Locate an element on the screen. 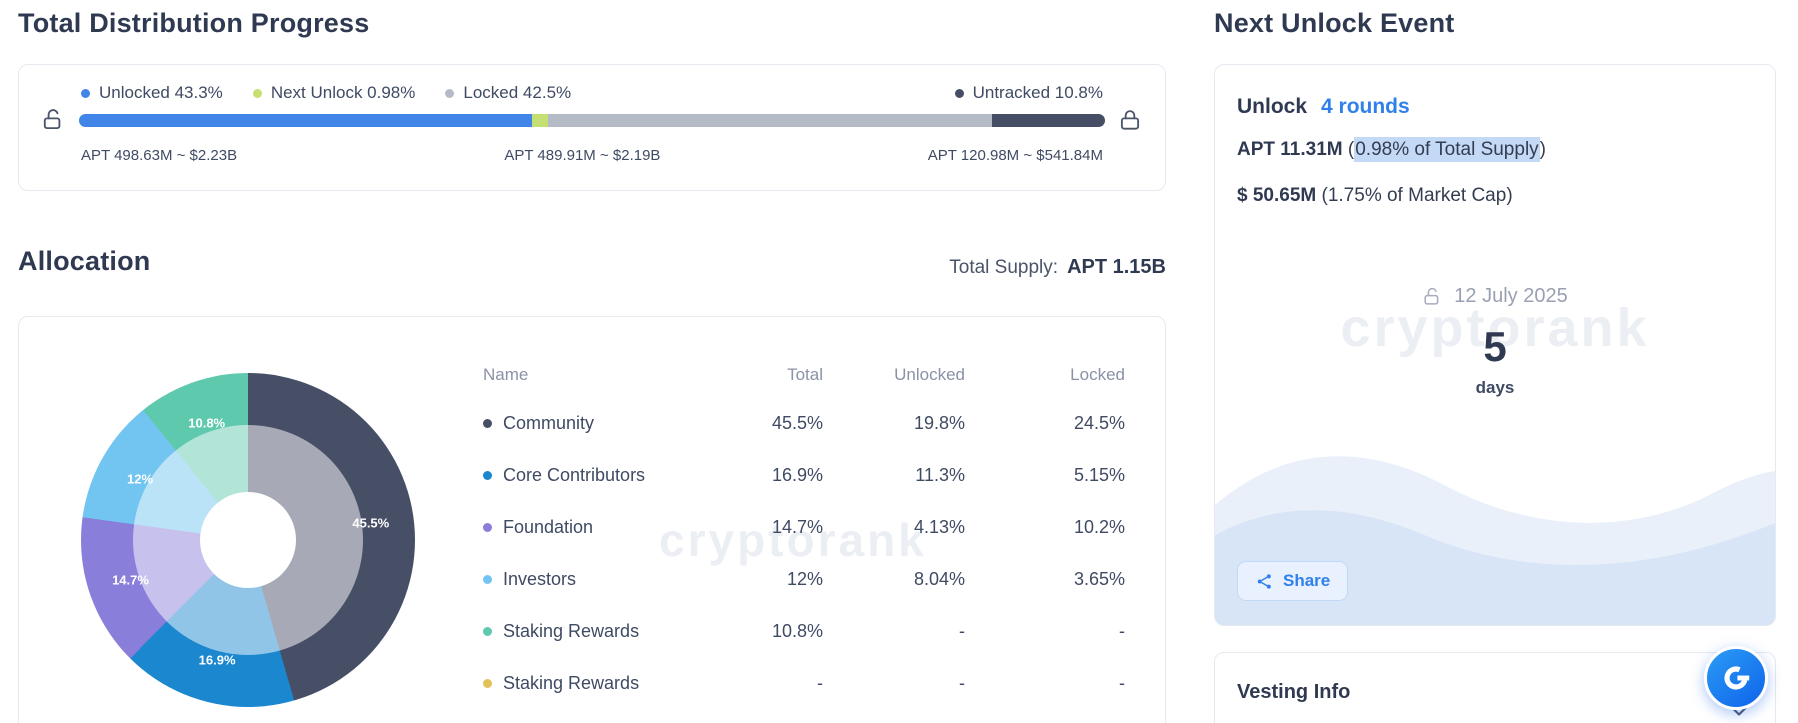 This screenshot has height=723, width=1798. legend-item-unlocked: Unlocked 43.3% is located at coordinates (152, 93).